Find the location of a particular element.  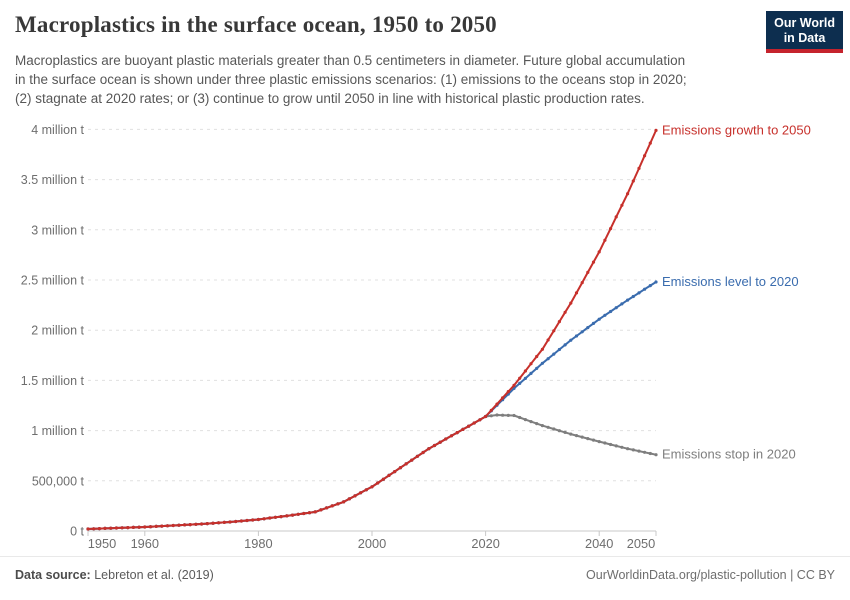

y-tick-label: 3.5 million t is located at coordinates (53, 180).